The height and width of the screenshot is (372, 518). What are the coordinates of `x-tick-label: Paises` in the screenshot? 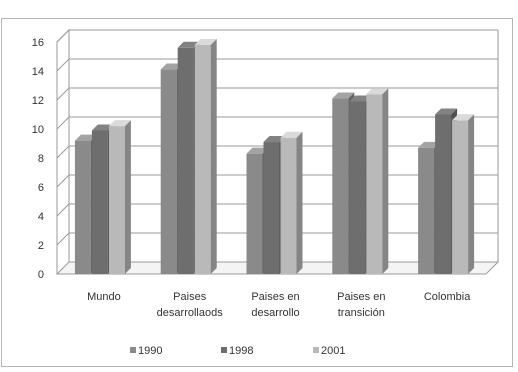 It's located at (190, 297).